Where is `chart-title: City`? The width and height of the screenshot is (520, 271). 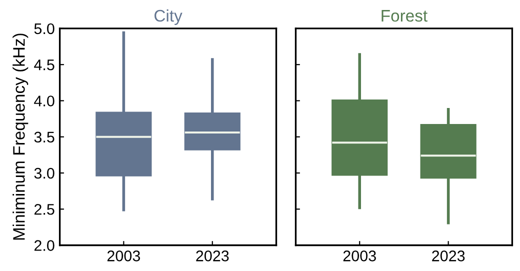 chart-title: City is located at coordinates (168, 17).